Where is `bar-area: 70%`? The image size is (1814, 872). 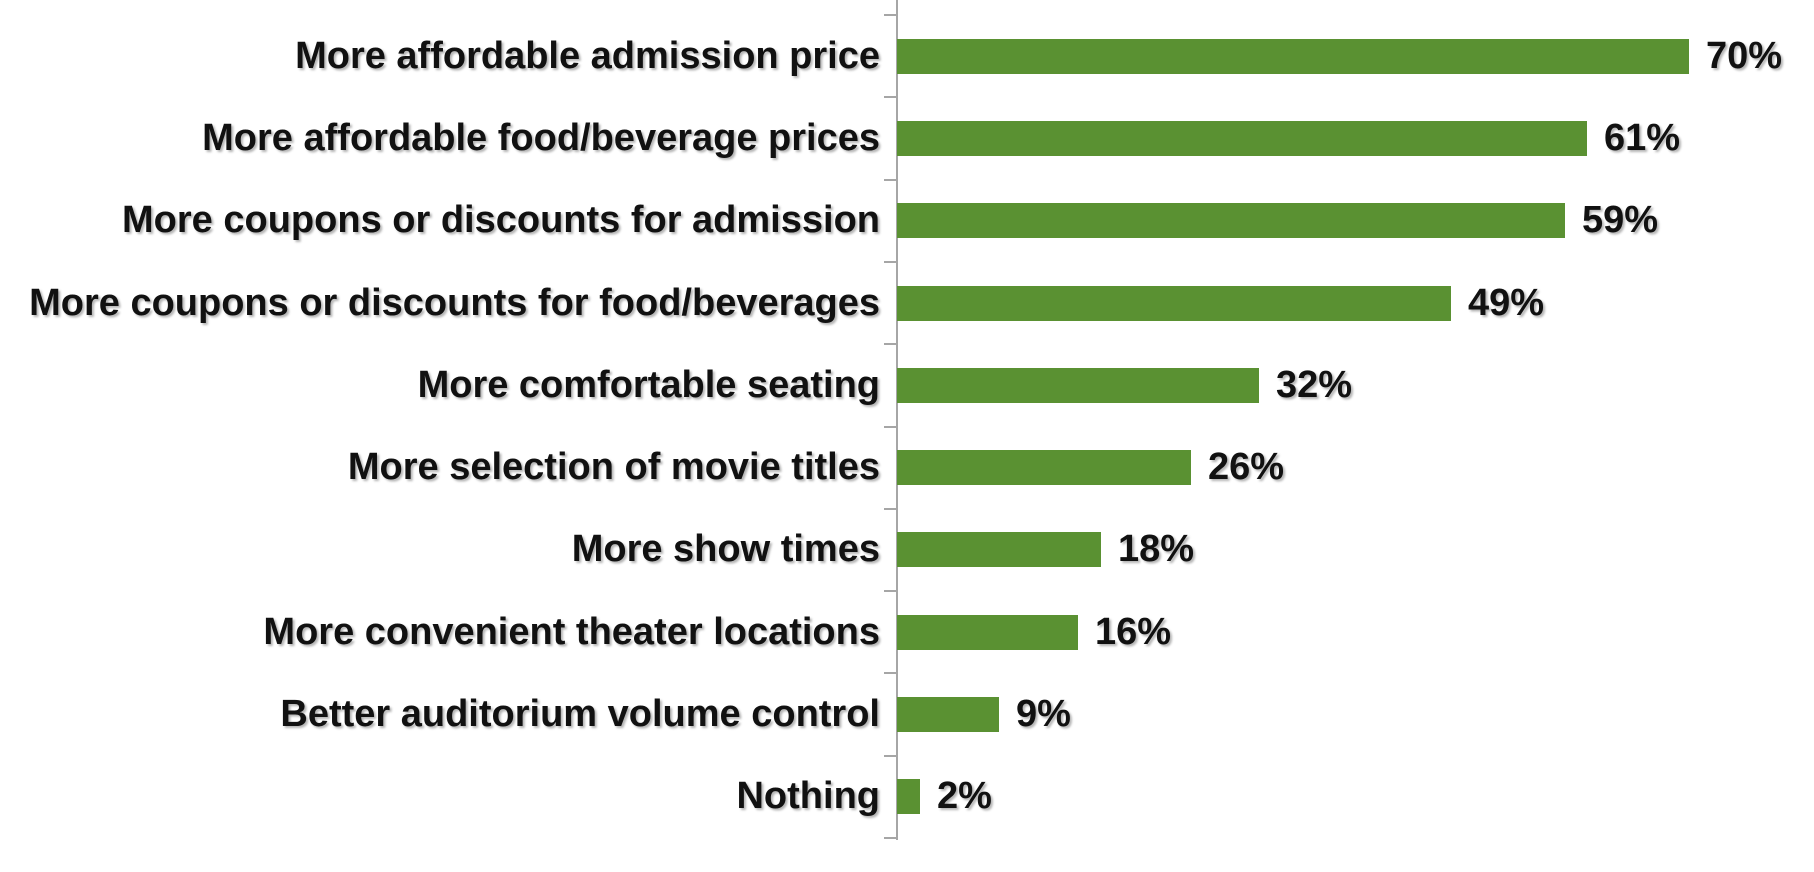 bar-area: 70% is located at coordinates (1355, 56).